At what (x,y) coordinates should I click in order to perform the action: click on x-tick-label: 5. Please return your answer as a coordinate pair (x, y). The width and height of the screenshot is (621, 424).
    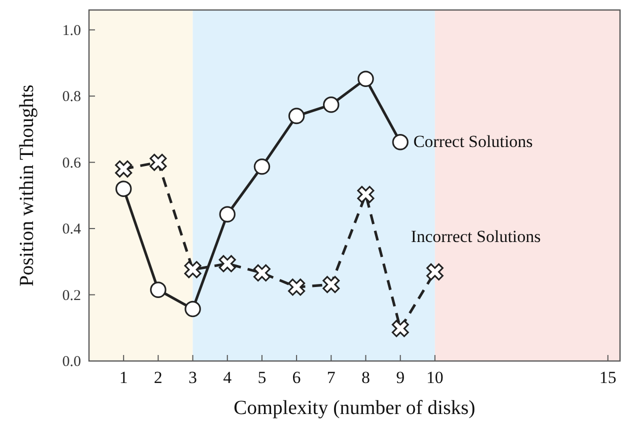
    Looking at the image, I should click on (262, 377).